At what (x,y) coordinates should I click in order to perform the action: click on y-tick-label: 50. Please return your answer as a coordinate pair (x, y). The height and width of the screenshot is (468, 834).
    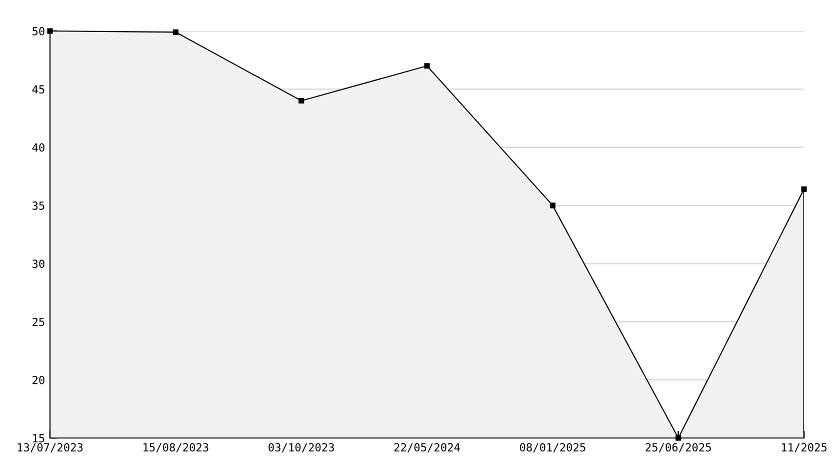
    Looking at the image, I should click on (38, 31).